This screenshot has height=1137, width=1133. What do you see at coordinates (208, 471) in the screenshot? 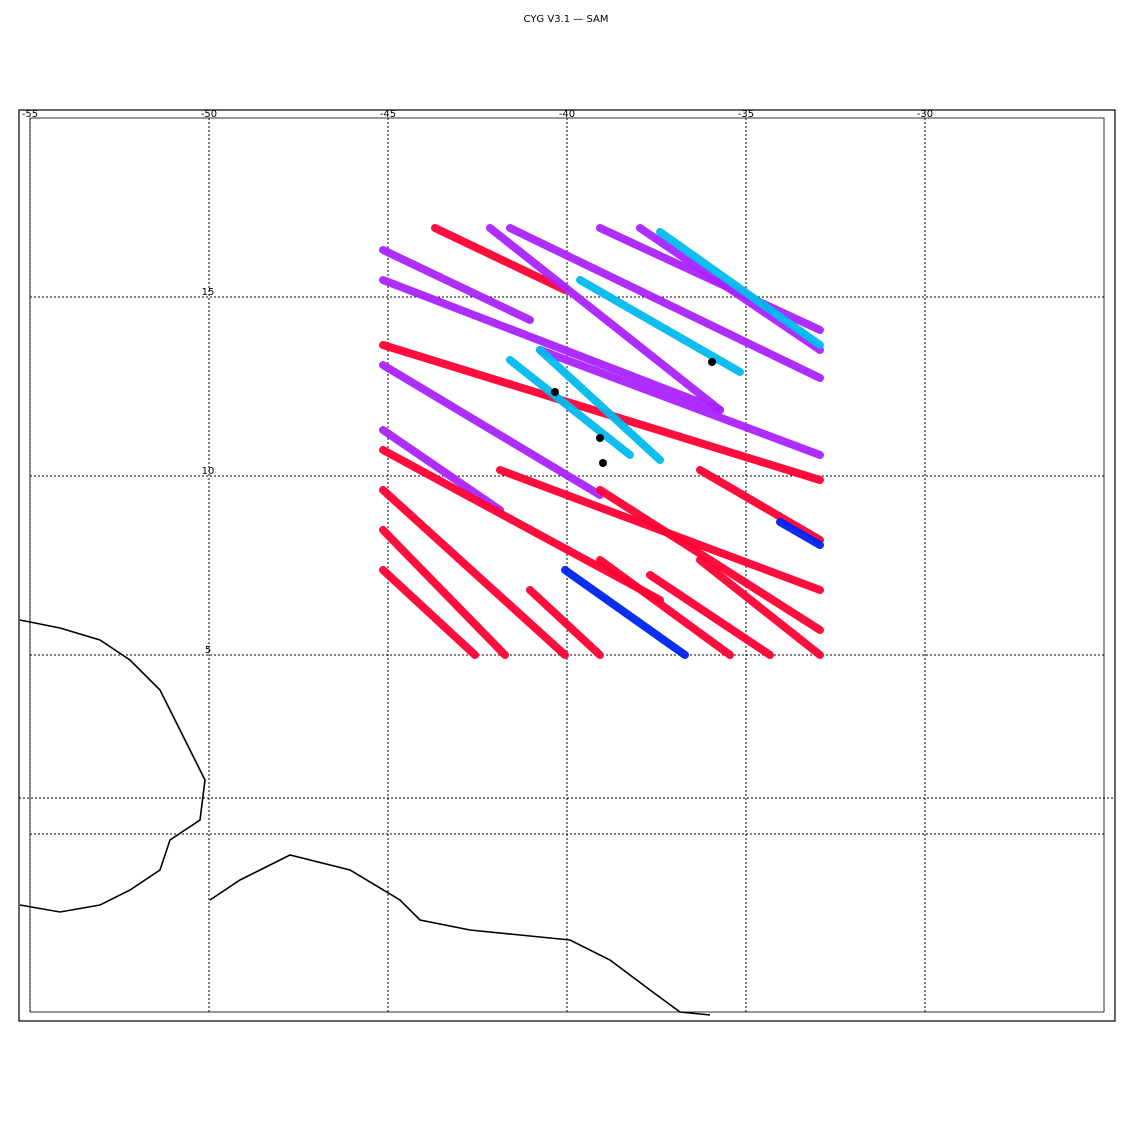
I see `lat-label: 10` at bounding box center [208, 471].